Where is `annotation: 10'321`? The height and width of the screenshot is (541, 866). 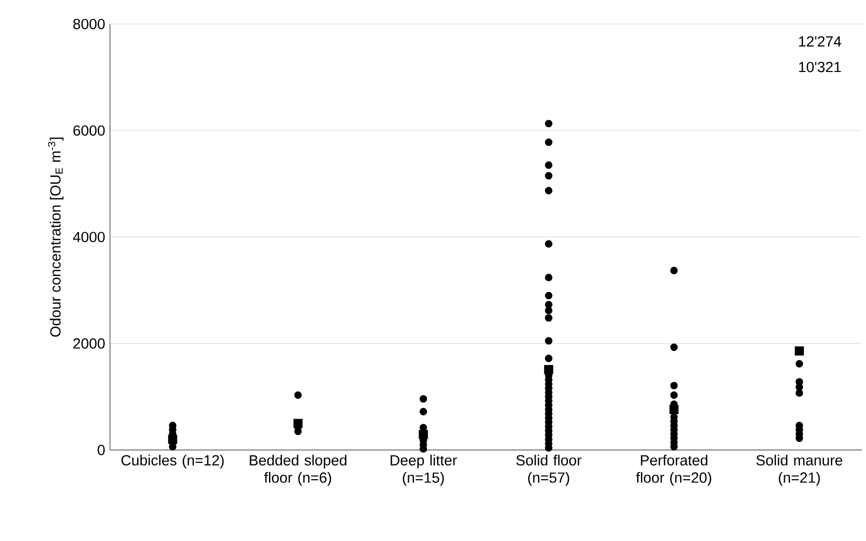
annotation: 10'321 is located at coordinates (820, 67).